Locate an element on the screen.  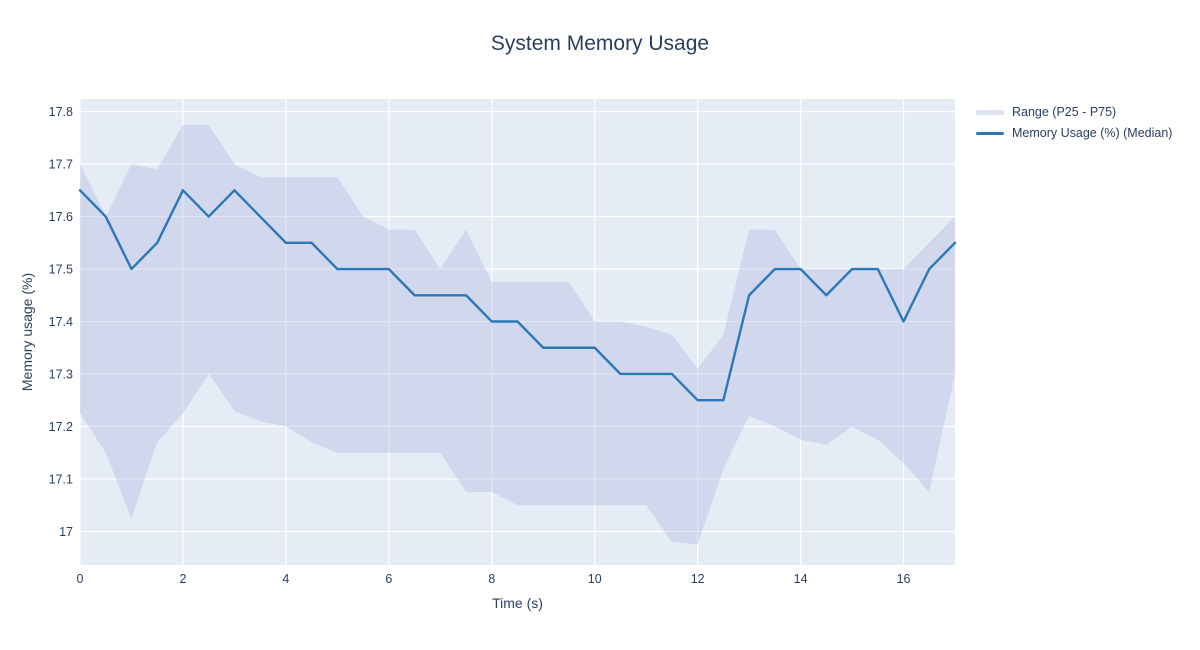
legend-item-range: Range (P25 - P75) is located at coordinates (1074, 112).